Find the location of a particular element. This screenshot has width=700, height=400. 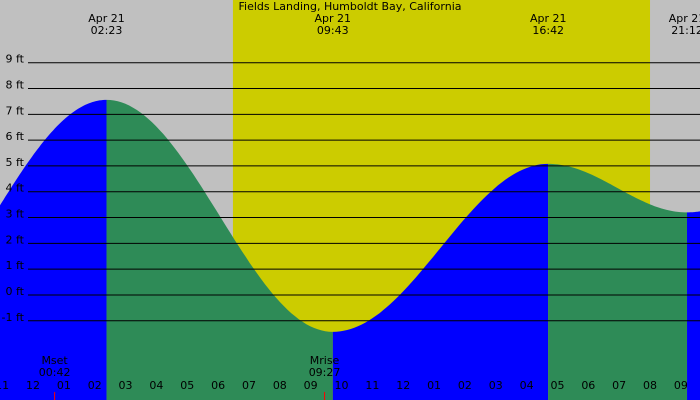

y-tick-label: 5 ft is located at coordinates (15, 162).